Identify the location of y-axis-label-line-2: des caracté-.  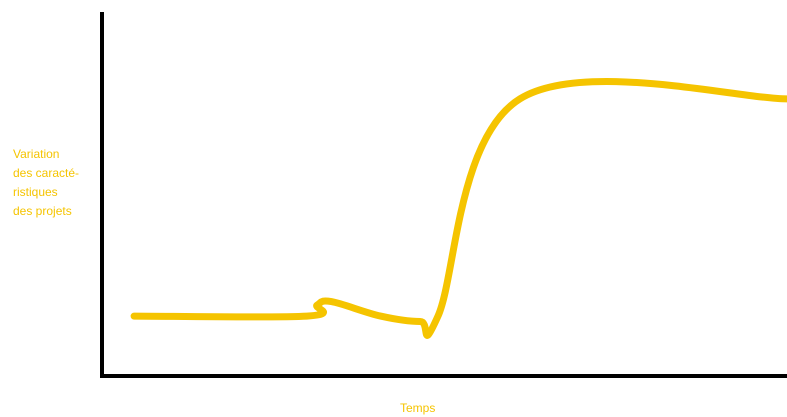
(46, 173).